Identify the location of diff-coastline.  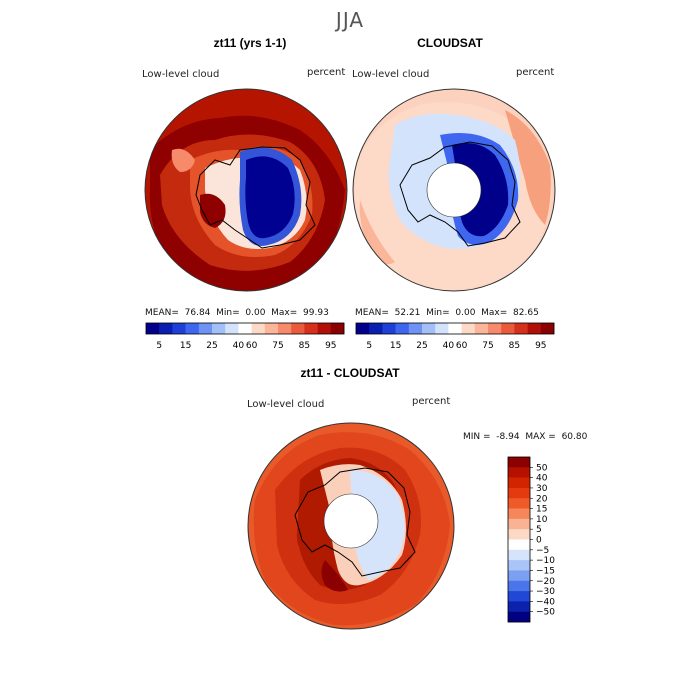
(355, 522).